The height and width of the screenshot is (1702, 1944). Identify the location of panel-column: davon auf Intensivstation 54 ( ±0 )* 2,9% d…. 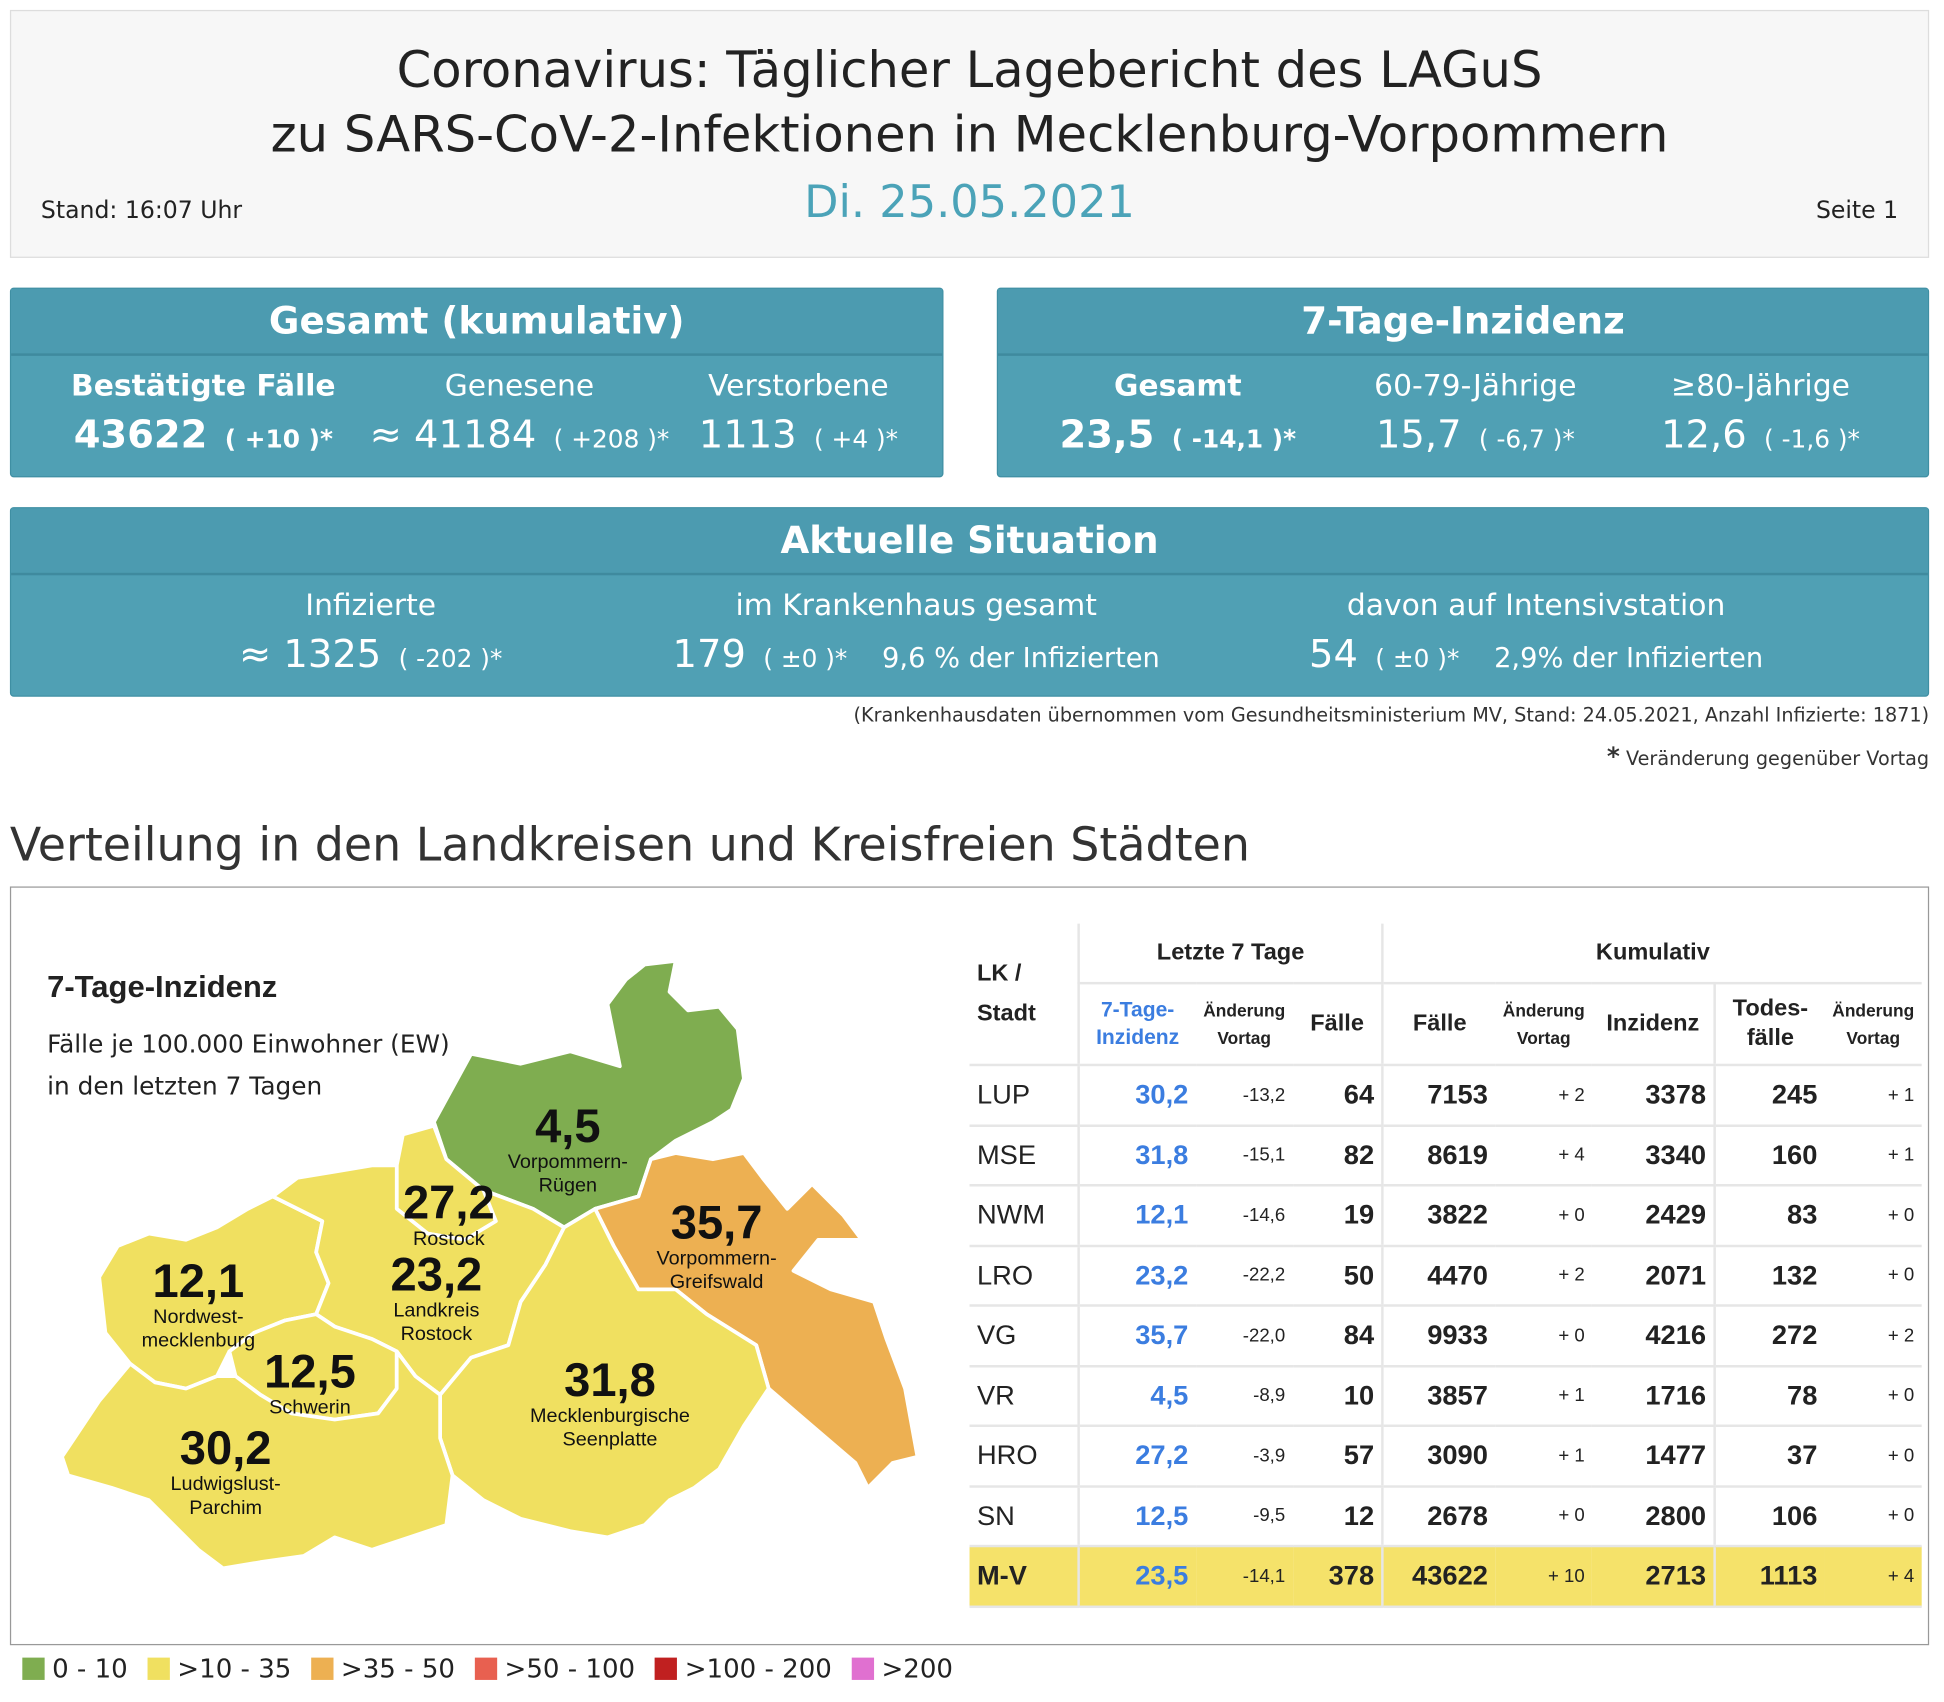
(1536, 630).